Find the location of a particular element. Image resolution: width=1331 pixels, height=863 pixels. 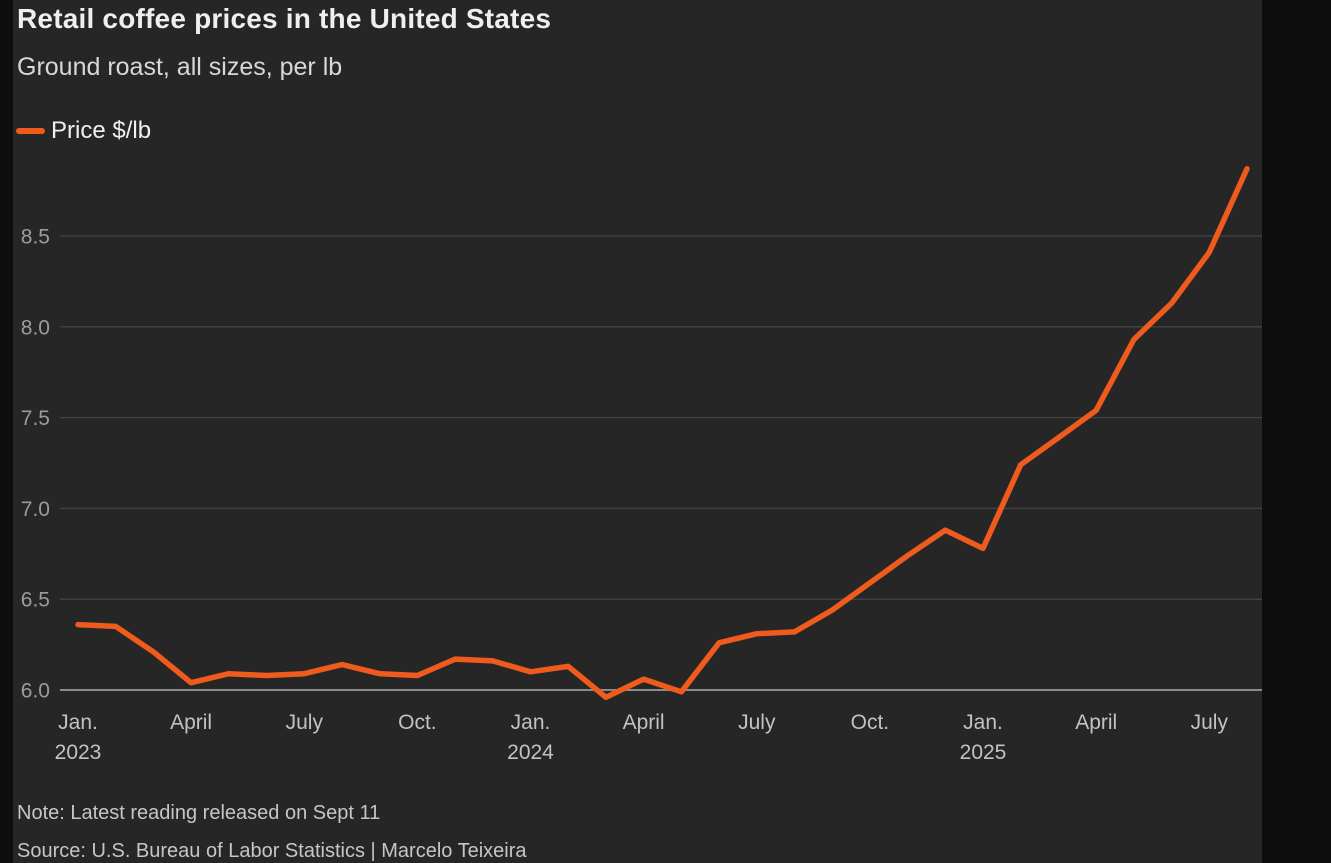

note-text: Note: Latest reading released on Sept 11 is located at coordinates (199, 813).